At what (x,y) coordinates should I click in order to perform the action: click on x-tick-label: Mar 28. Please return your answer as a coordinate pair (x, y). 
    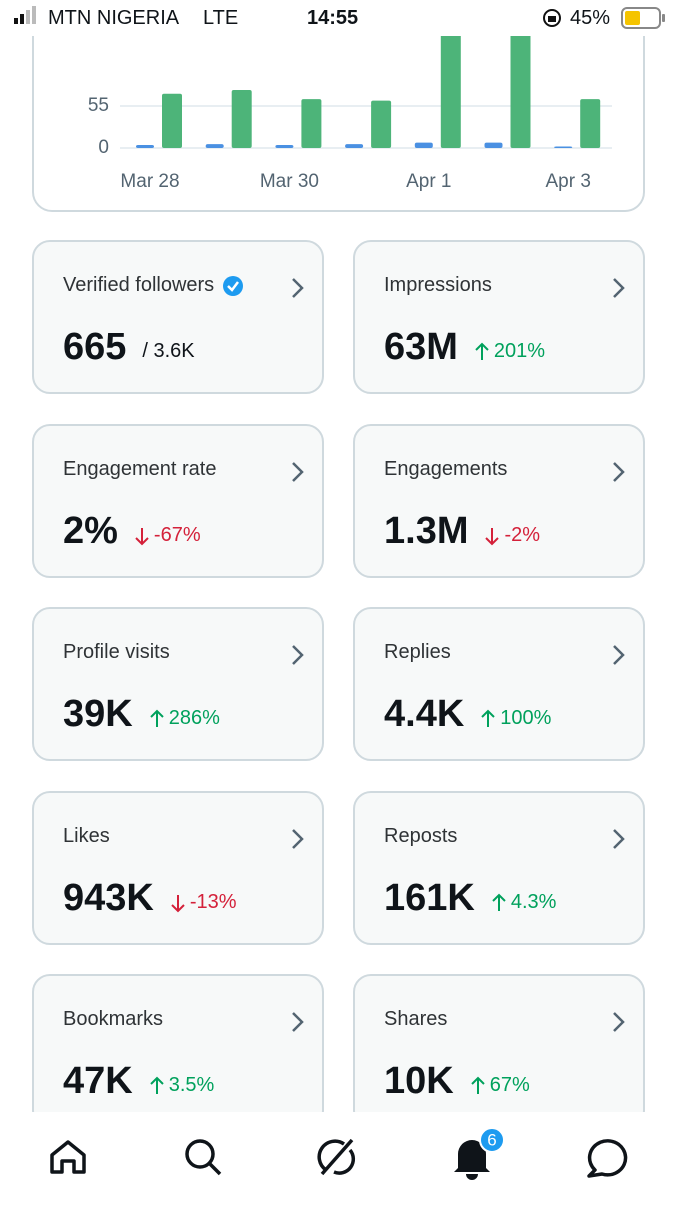
    Looking at the image, I should click on (149, 181).